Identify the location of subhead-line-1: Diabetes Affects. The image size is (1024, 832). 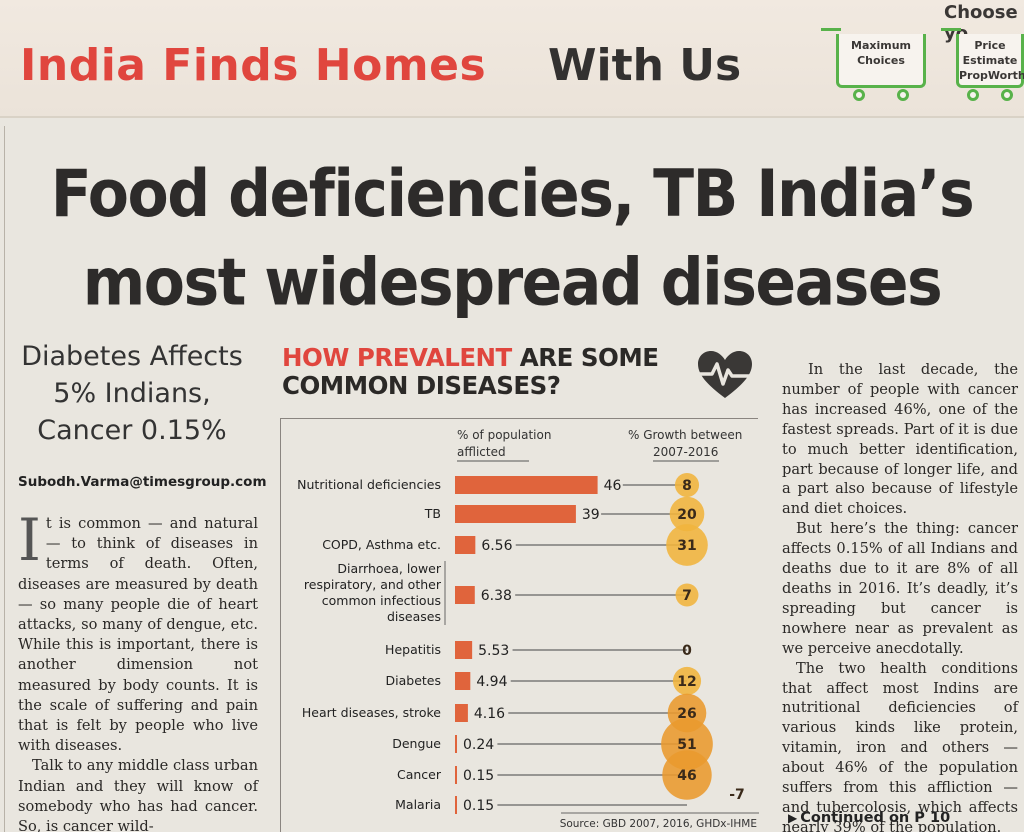
(132, 356).